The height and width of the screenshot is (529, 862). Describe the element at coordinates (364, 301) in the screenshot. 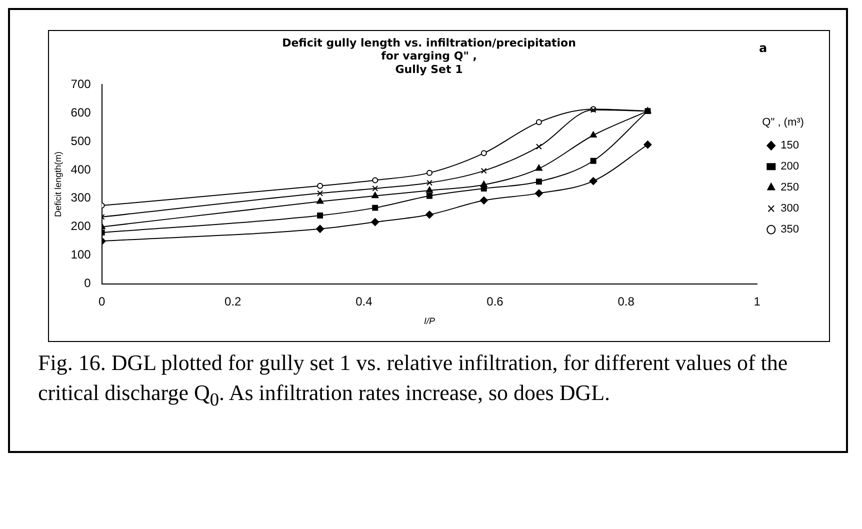

I see `x-tick-label: 0.4` at that location.